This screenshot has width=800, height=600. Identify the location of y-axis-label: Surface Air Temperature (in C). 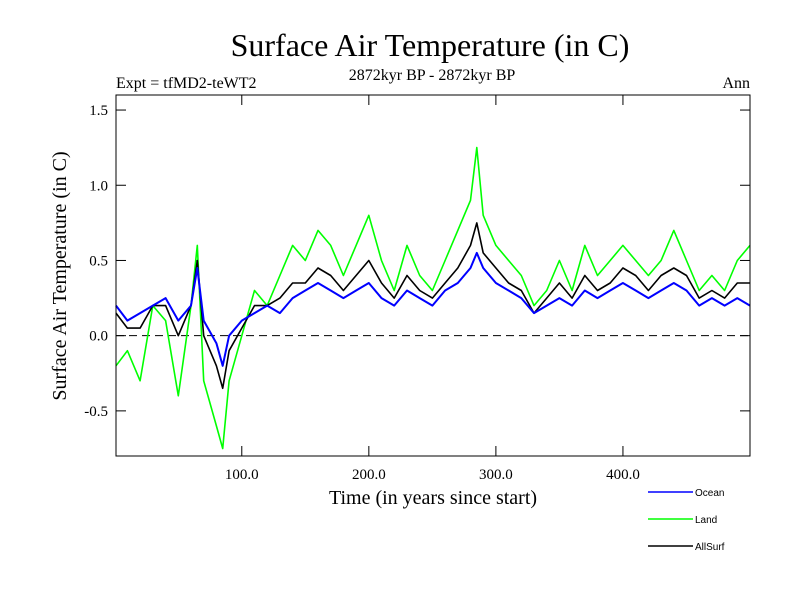
(60, 275).